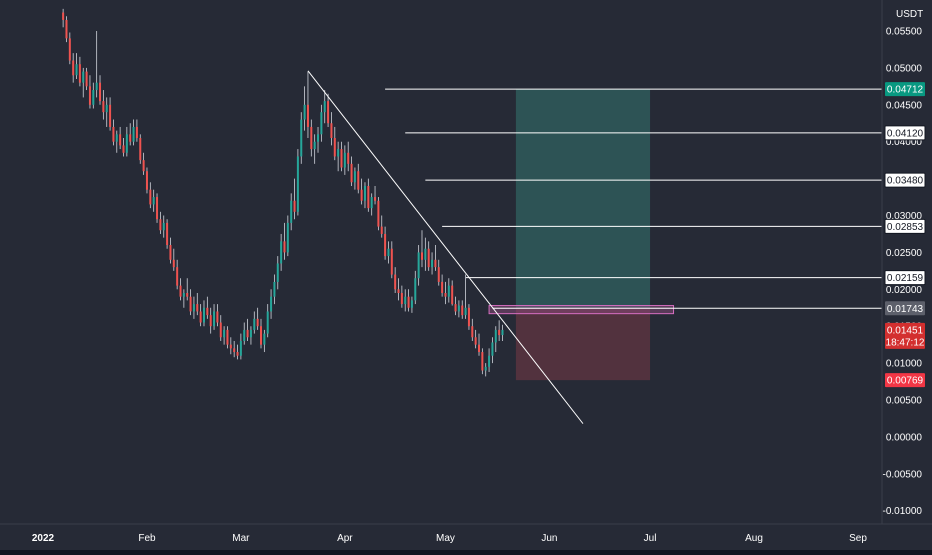 The width and height of the screenshot is (932, 555). What do you see at coordinates (904, 253) in the screenshot?
I see `y-tick-label: 0.02500` at bounding box center [904, 253].